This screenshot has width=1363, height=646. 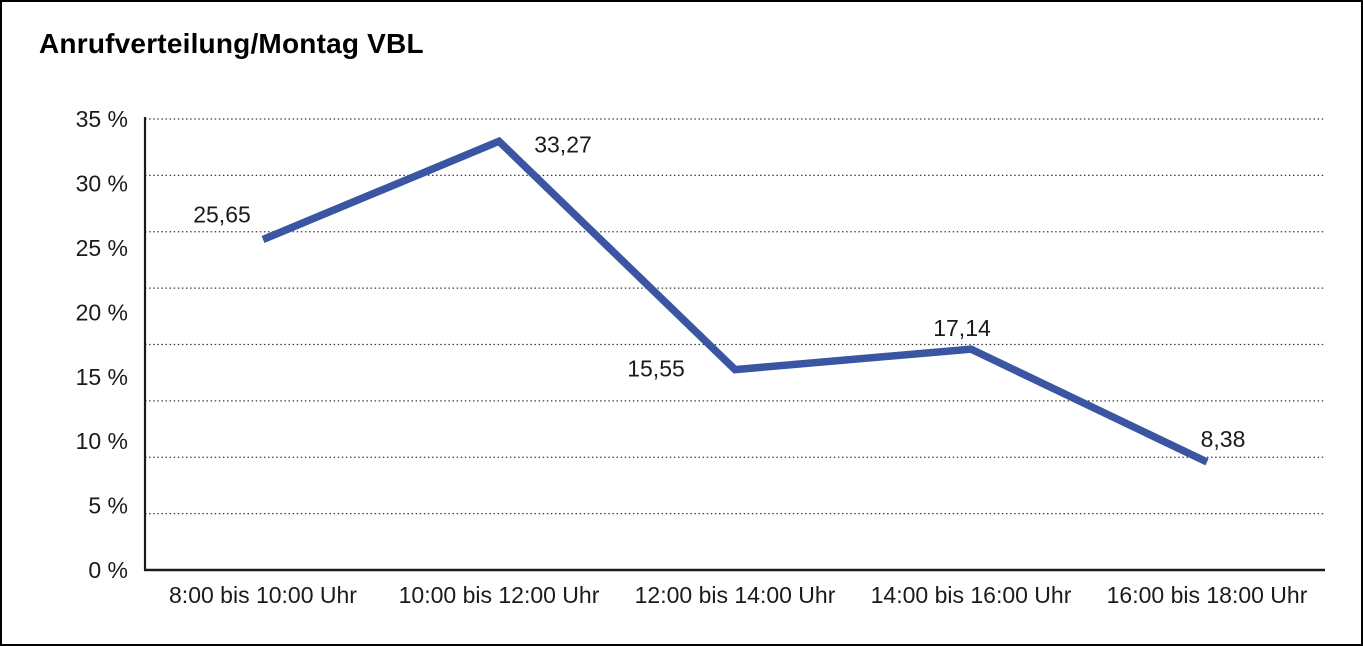 I want to click on y-axis-tick-label: 25 %, so click(x=102, y=248).